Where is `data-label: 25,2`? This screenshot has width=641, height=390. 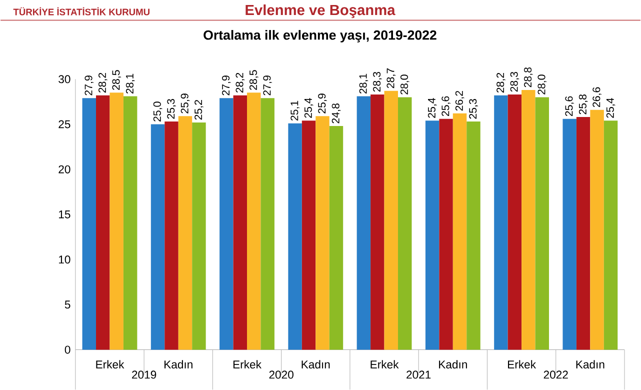 data-label: 25,2 is located at coordinates (199, 110).